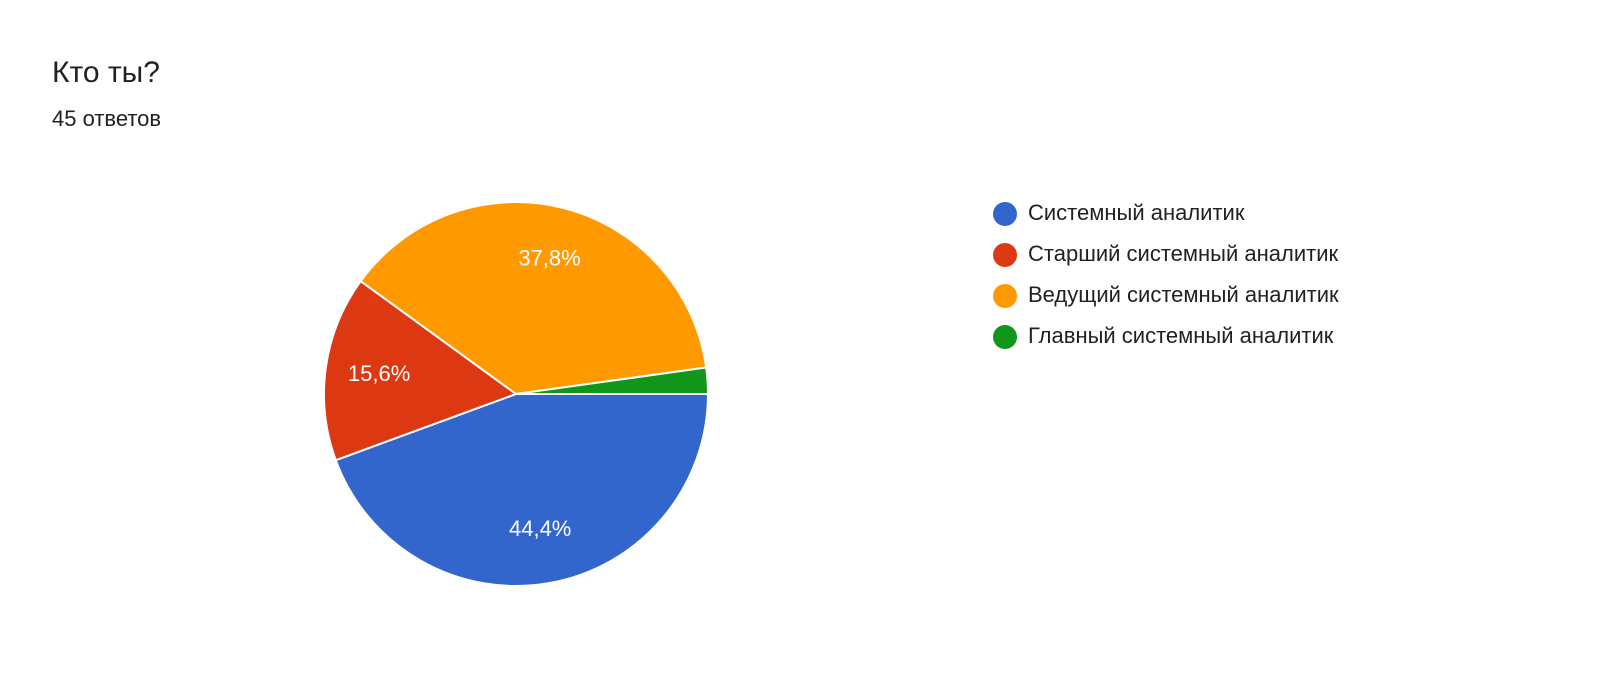  Describe the element at coordinates (549, 258) in the screenshot. I see `data-label: 37,8%` at that location.